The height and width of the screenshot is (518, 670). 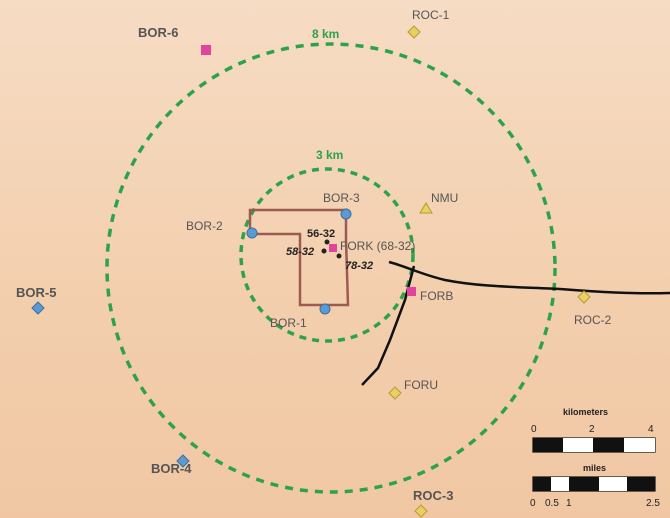 What do you see at coordinates (341, 198) in the screenshot?
I see `station-bor-3-label: BOR-3` at bounding box center [341, 198].